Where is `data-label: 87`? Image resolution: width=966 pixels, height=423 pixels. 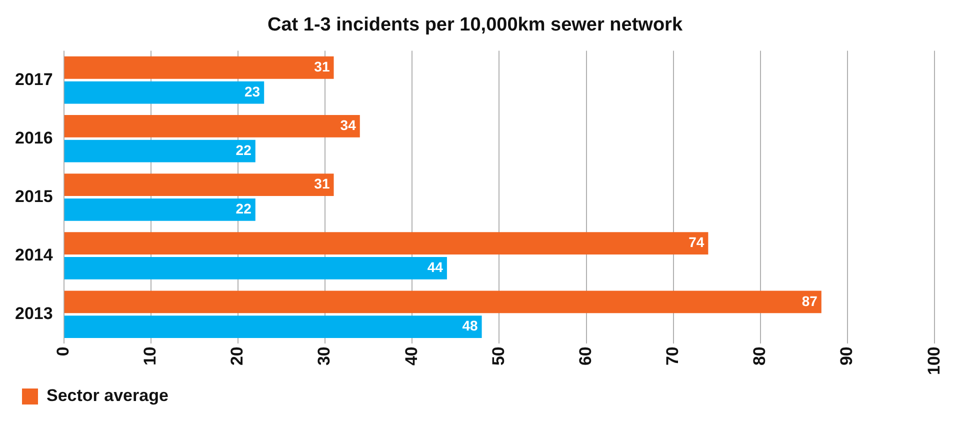 data-label: 87 is located at coordinates (810, 300).